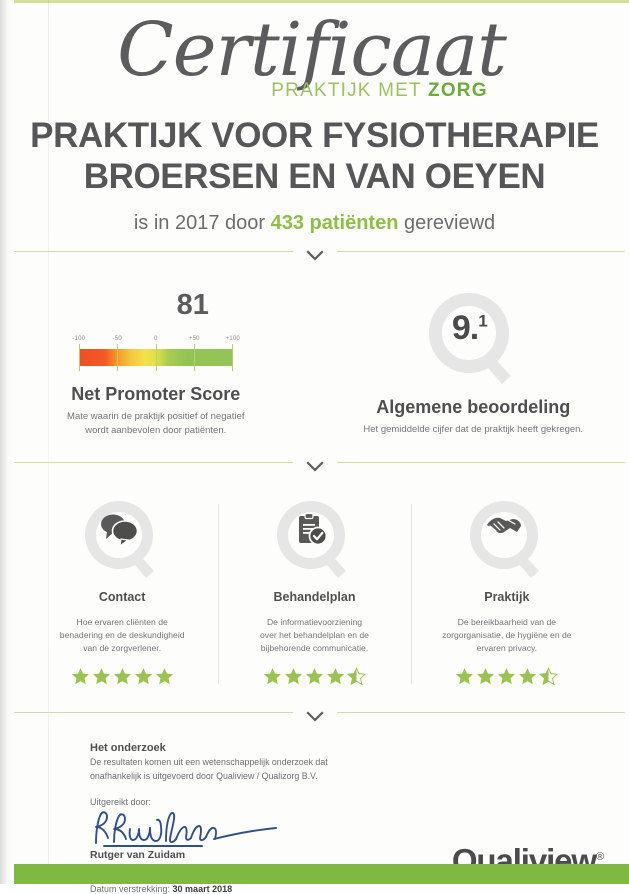 The height and width of the screenshot is (894, 629). I want to click on nps-title: Net Promoter Score, so click(156, 394).